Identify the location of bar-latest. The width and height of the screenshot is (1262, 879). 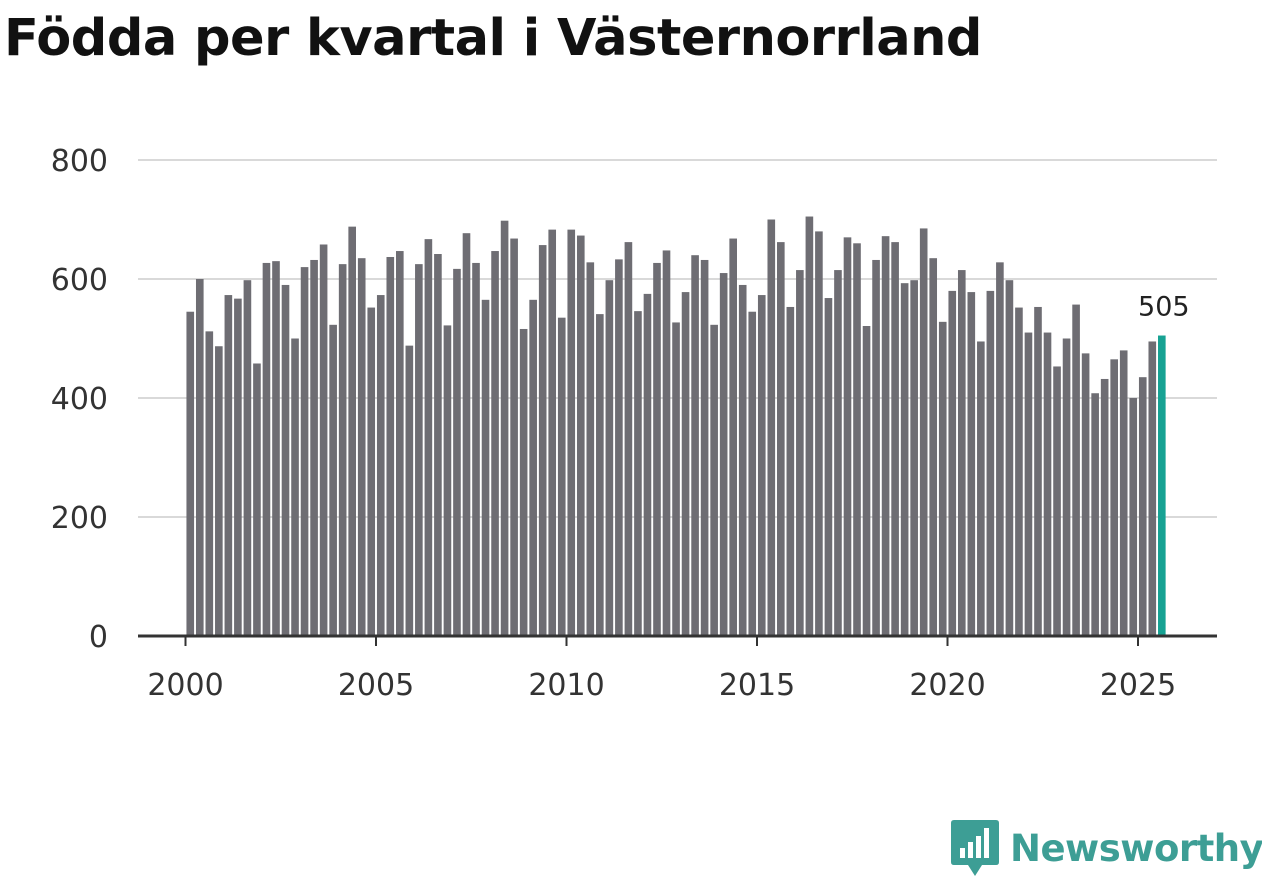
(1162, 485).